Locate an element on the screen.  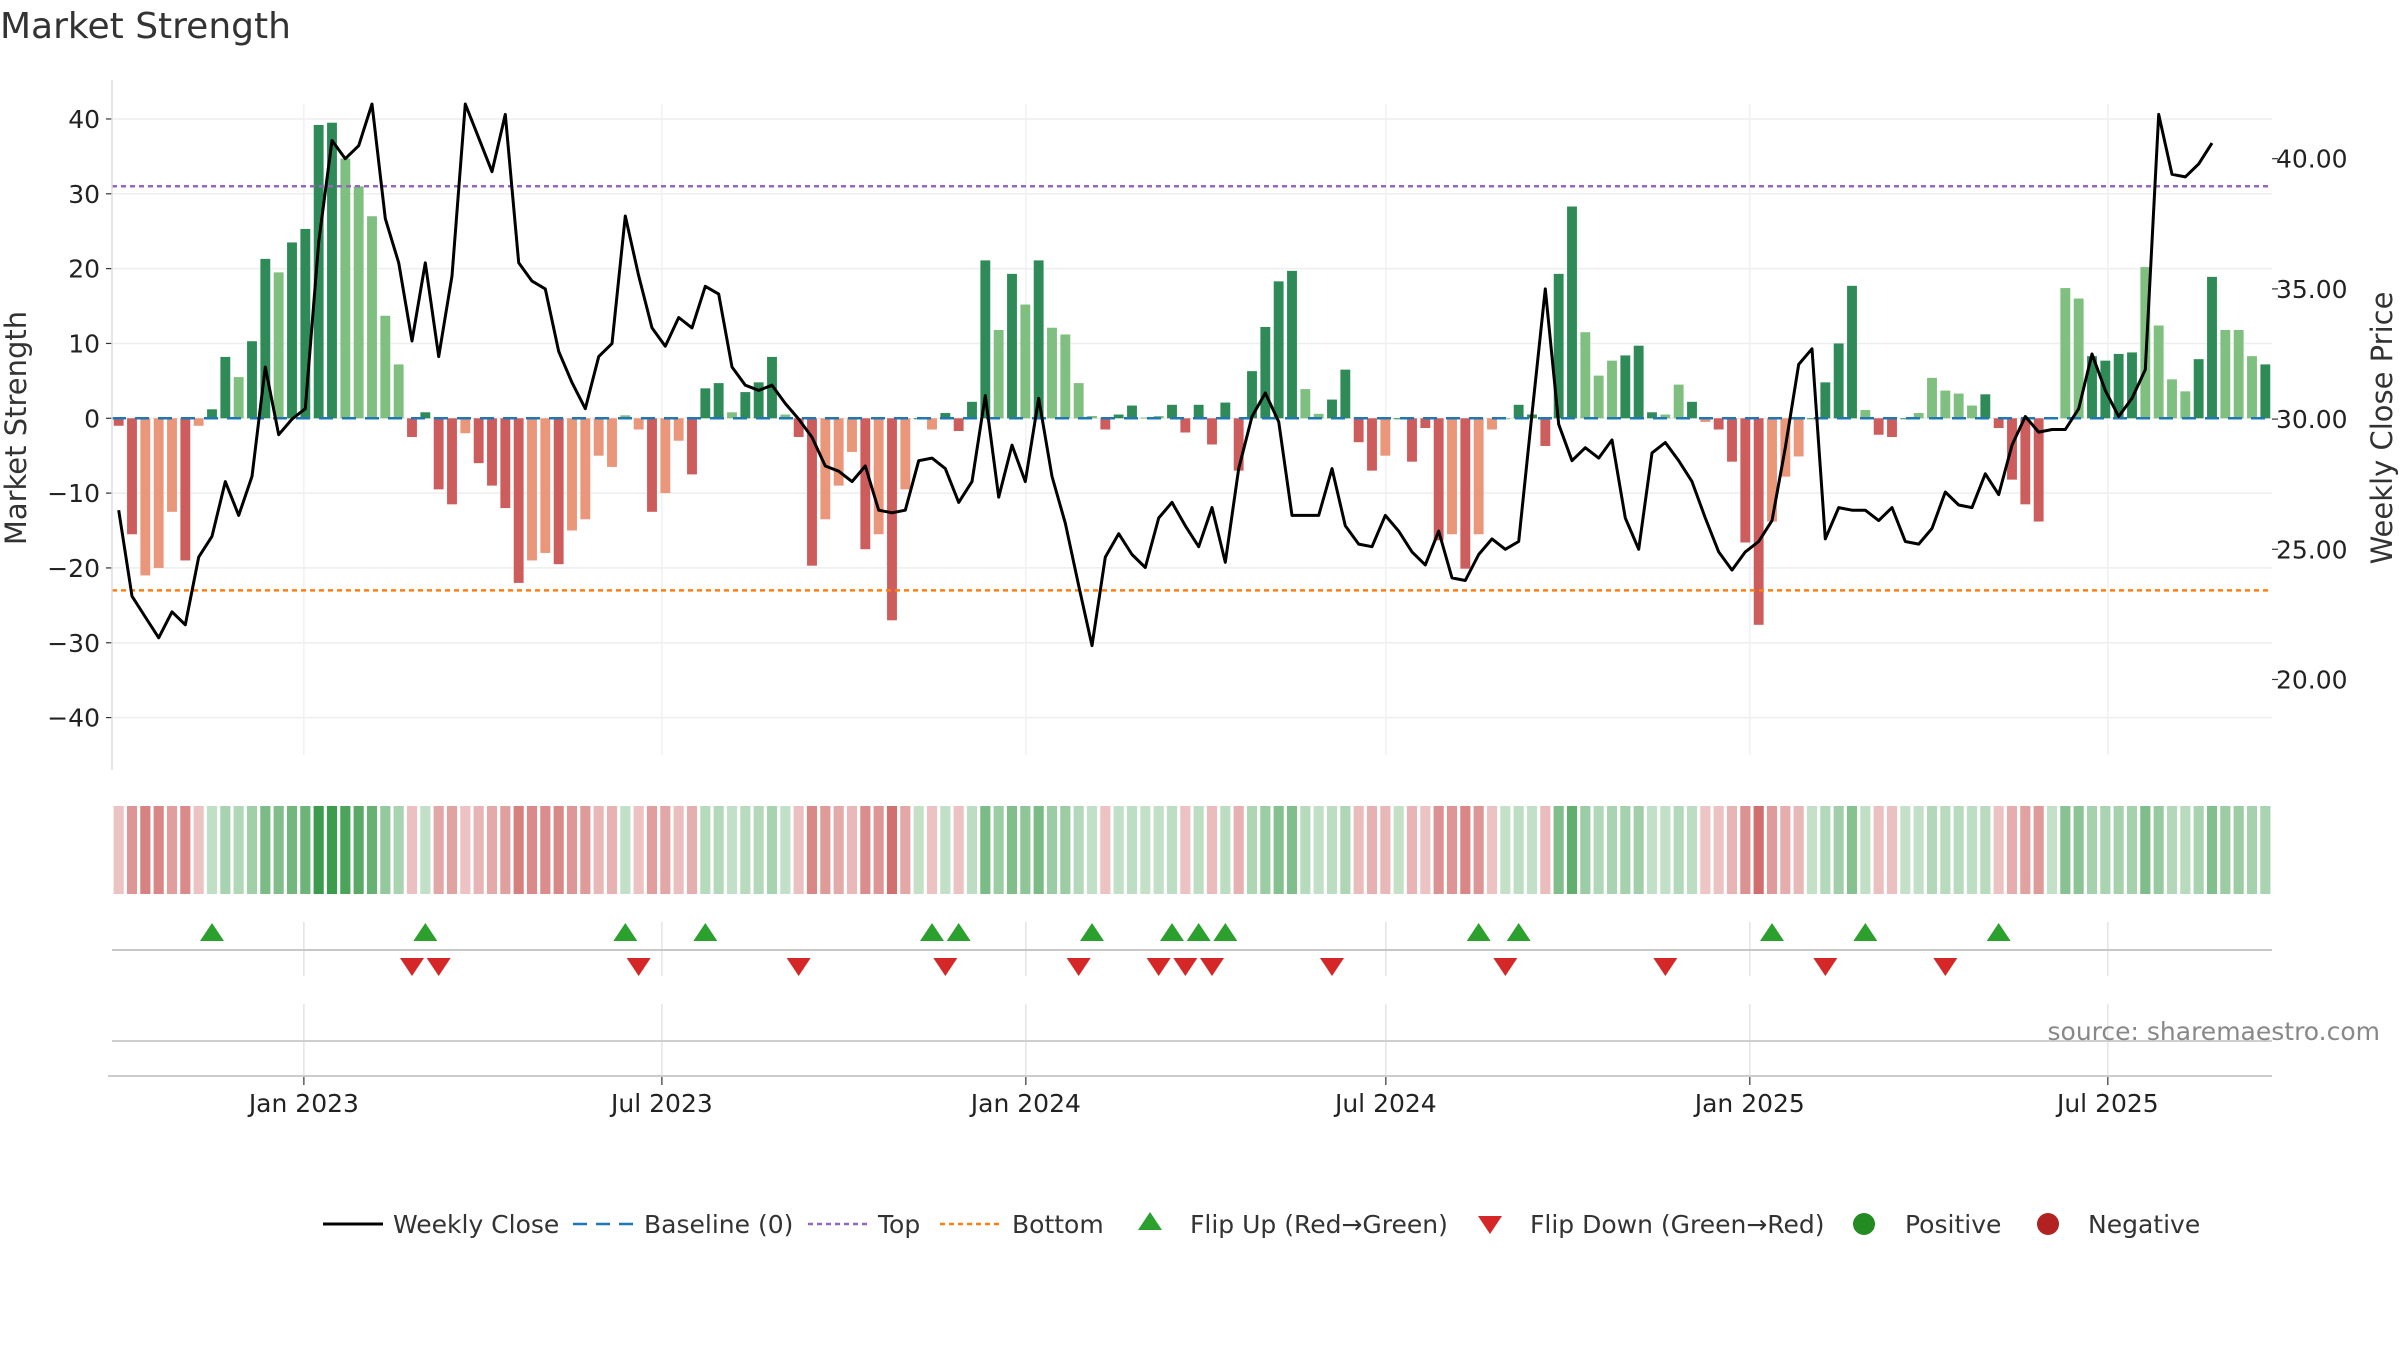
legend-flip-up-icon is located at coordinates (1150, 1221).